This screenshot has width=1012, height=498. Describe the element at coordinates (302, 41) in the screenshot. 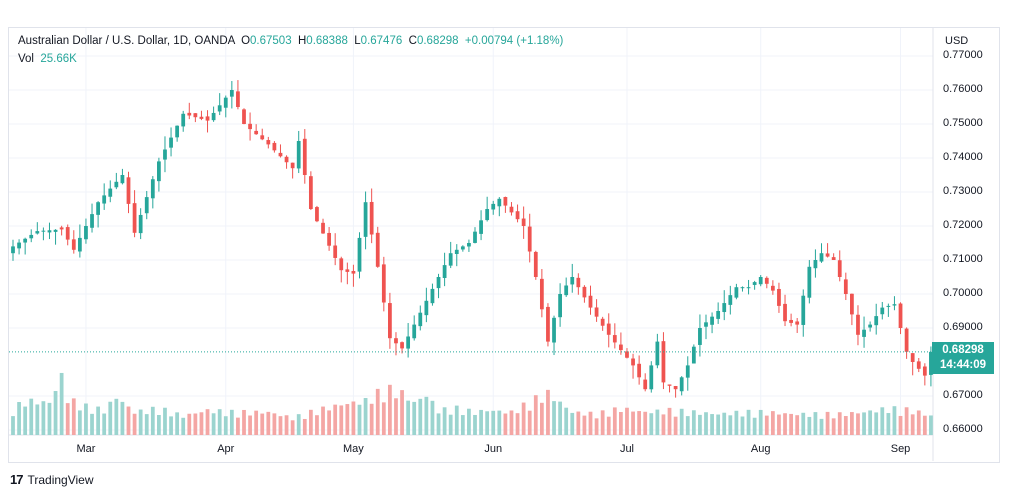

I see `high-label: H` at that location.